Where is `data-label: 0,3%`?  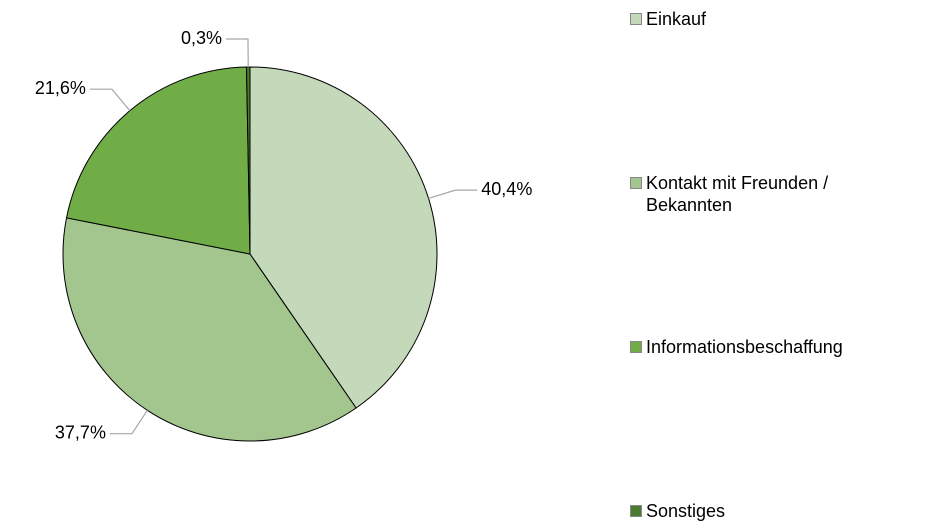
data-label: 0,3% is located at coordinates (201, 38).